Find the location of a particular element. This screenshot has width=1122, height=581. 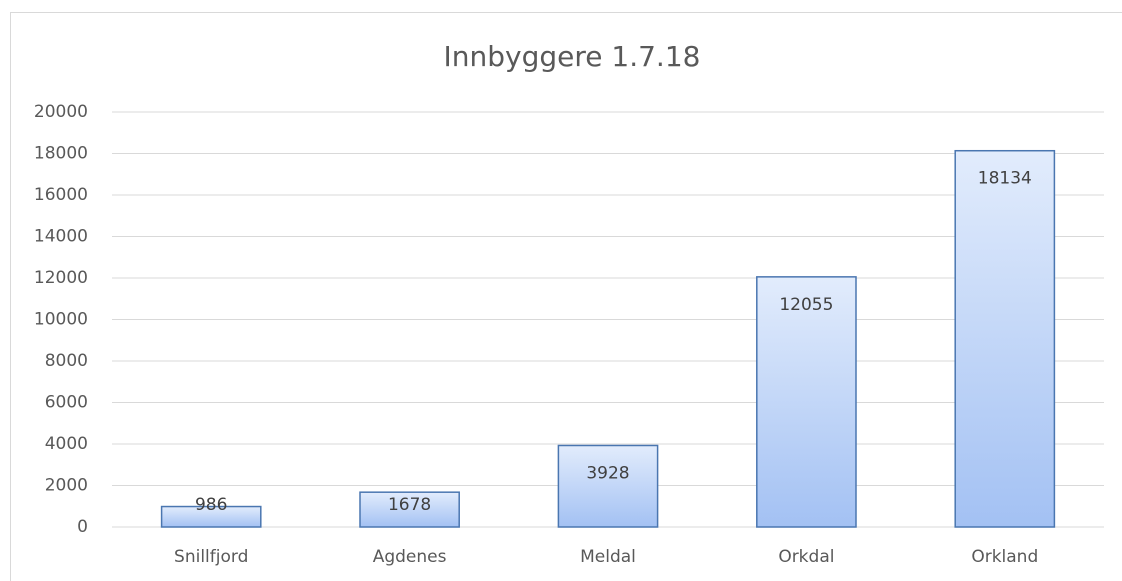

chart-title: Innbyggere 1.7.18 is located at coordinates (572, 56).